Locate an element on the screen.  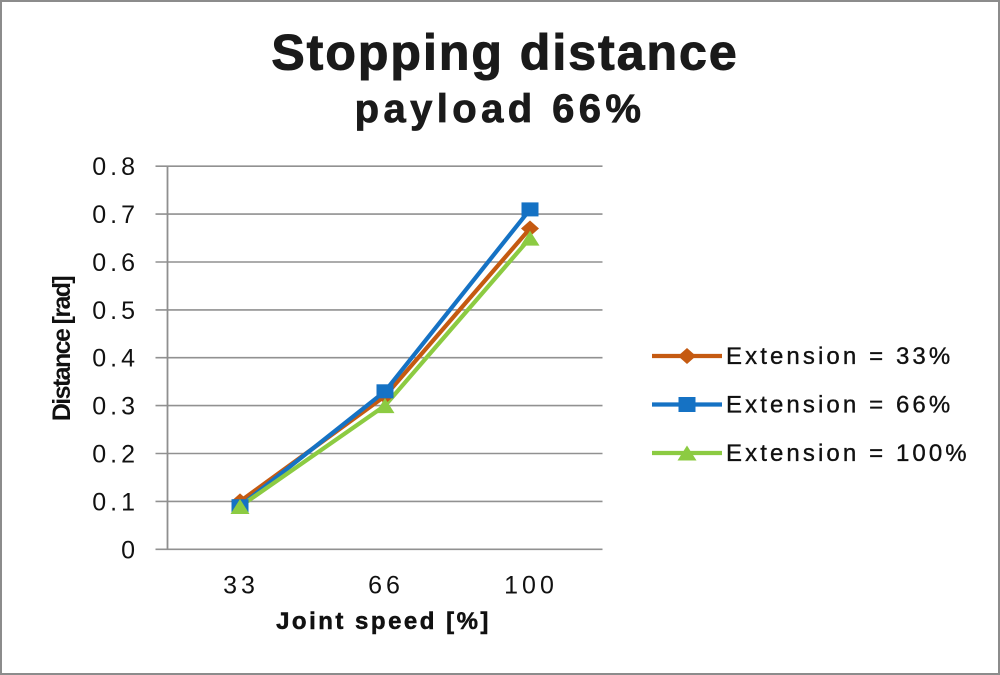
svg-text: 0.1 is located at coordinates (115, 502).